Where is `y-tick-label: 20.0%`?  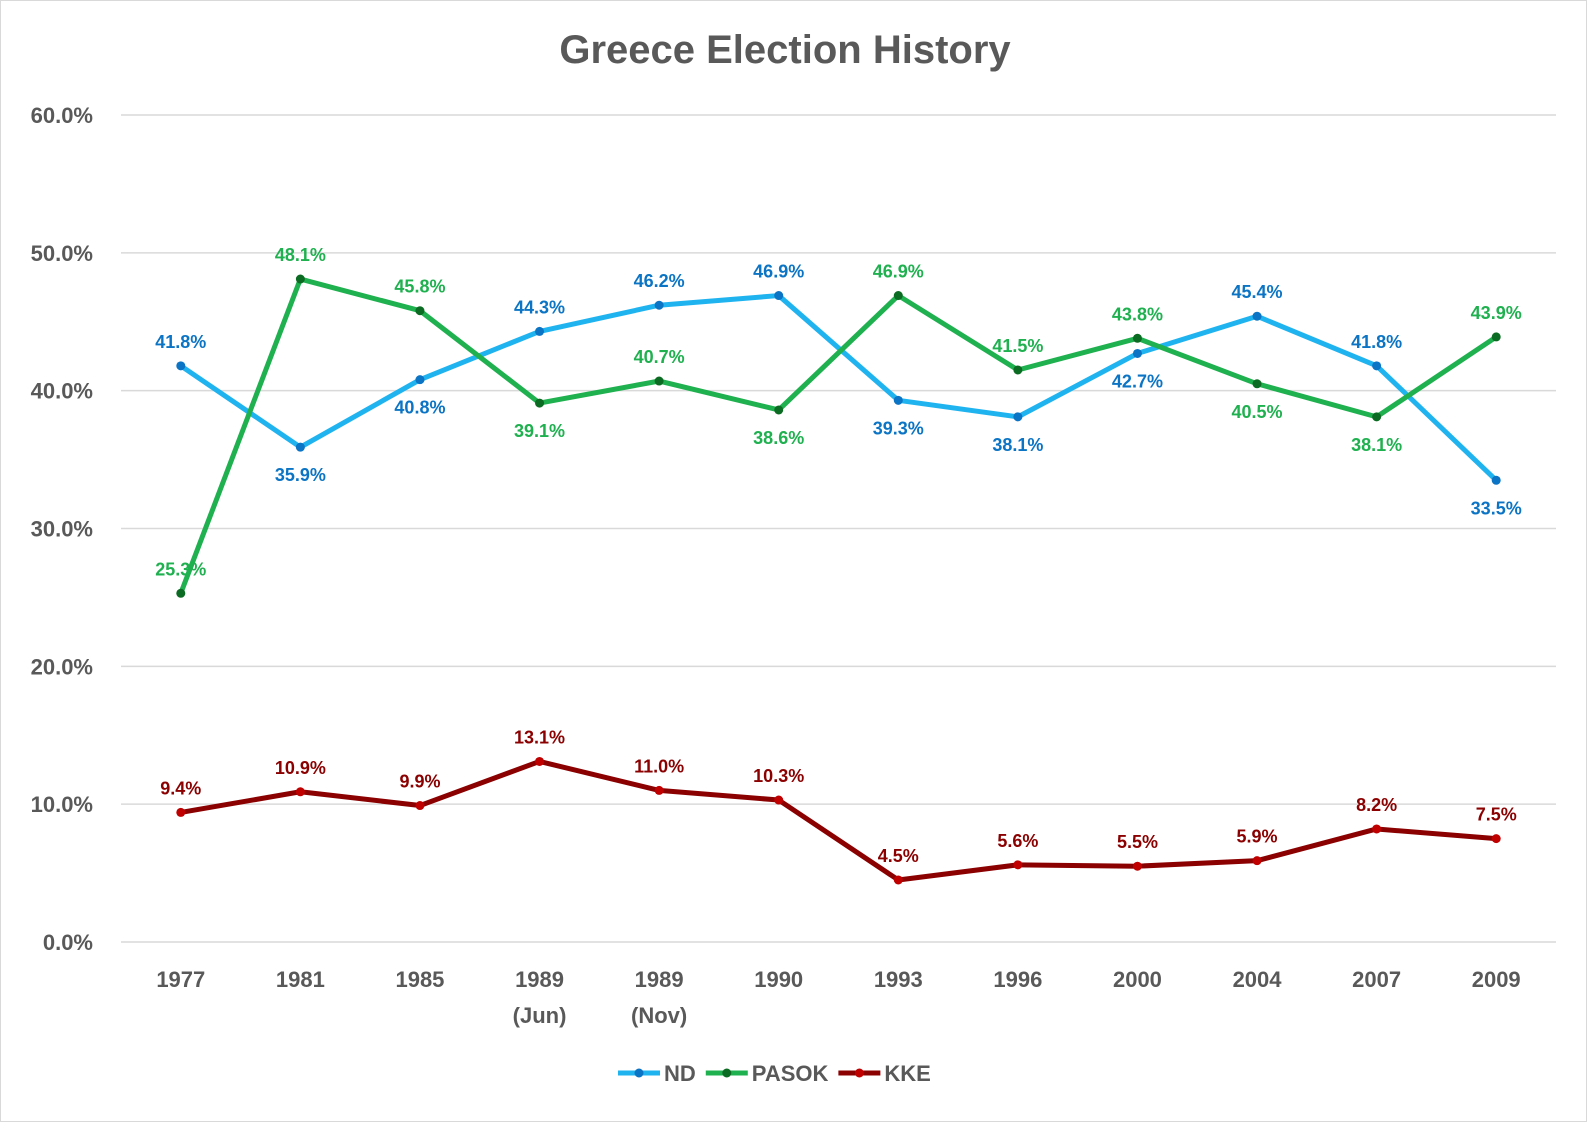 y-tick-label: 20.0% is located at coordinates (62, 666).